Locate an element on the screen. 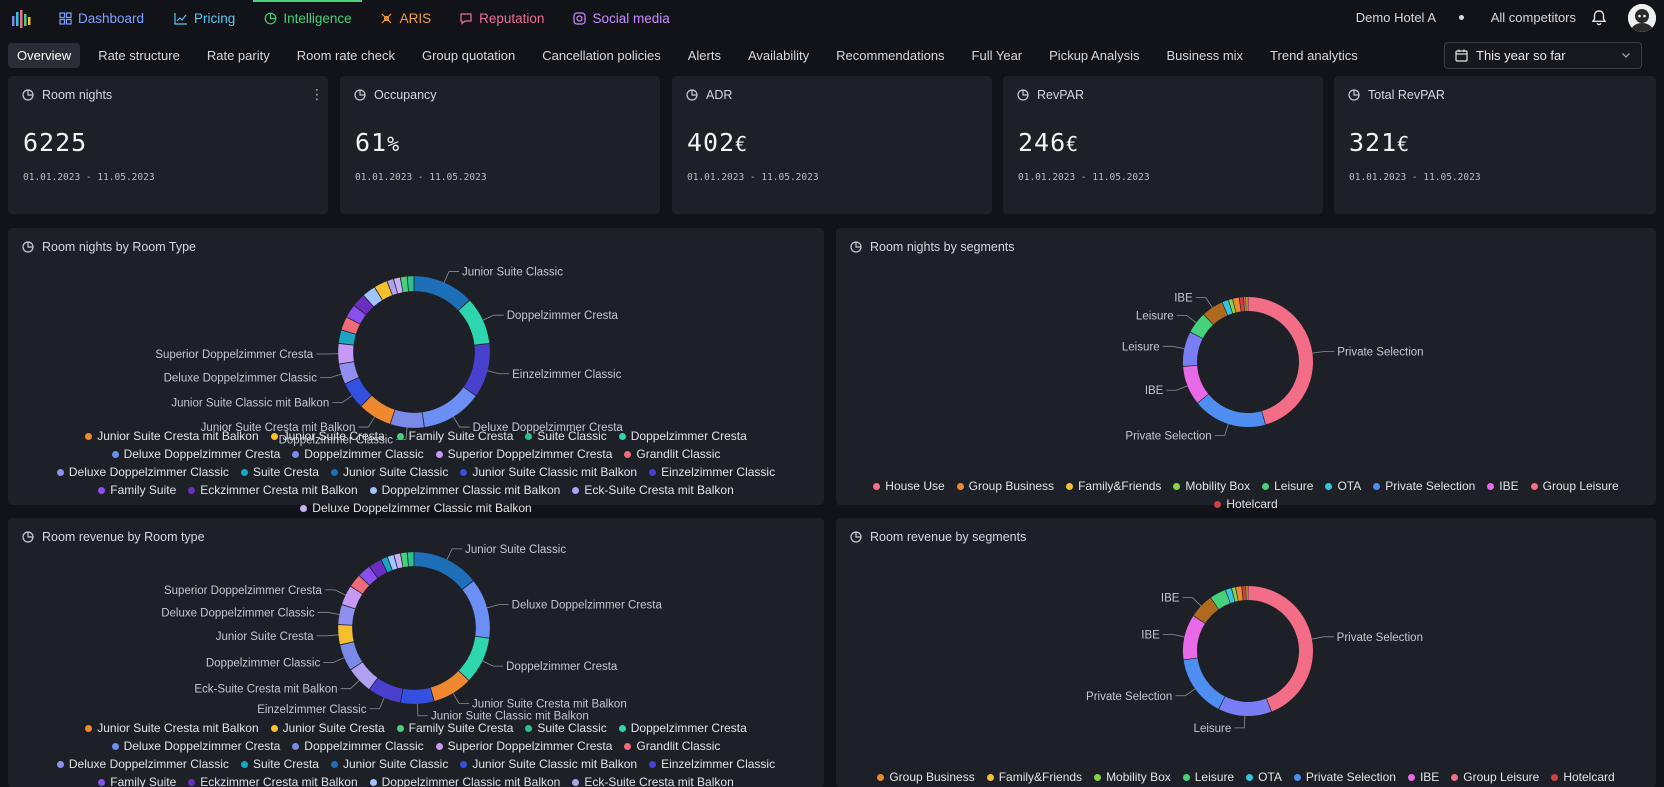 This screenshot has height=787, width=1664. legend-item-suite-cresta: Suite Cresta is located at coordinates (279, 472).